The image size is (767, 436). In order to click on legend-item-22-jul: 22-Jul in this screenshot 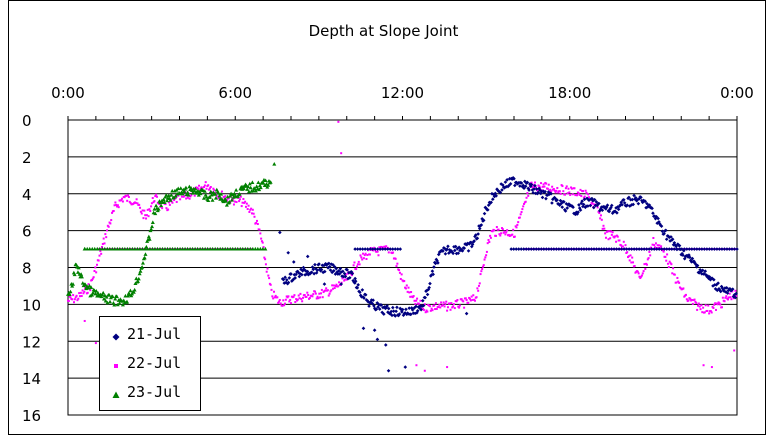, I will do `click(150, 364)`.